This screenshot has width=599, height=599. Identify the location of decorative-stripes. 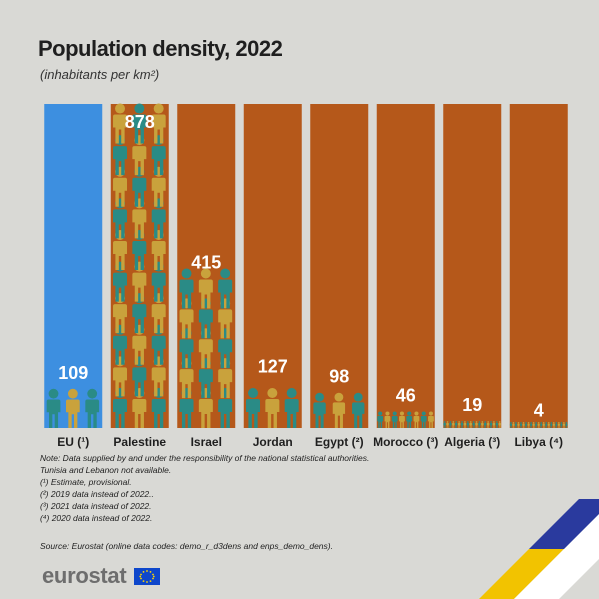
(539, 549).